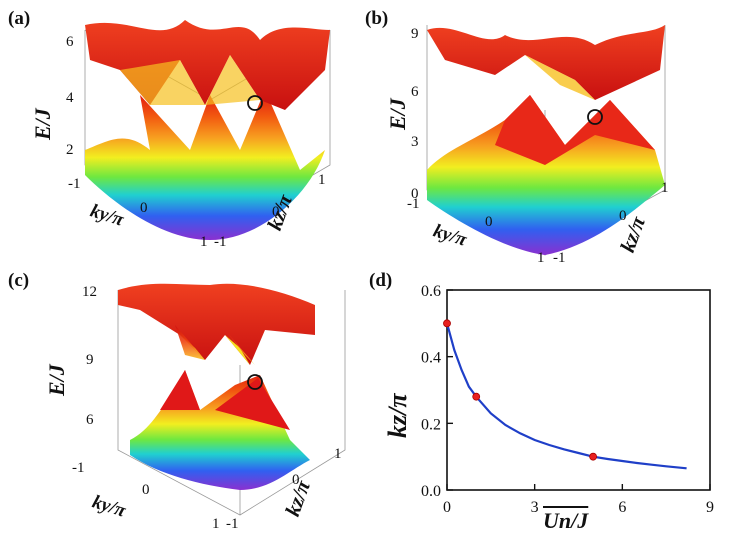 Image resolution: width=730 pixels, height=545 pixels. What do you see at coordinates (415, 194) in the screenshot?
I see `z-tick: 0` at bounding box center [415, 194].